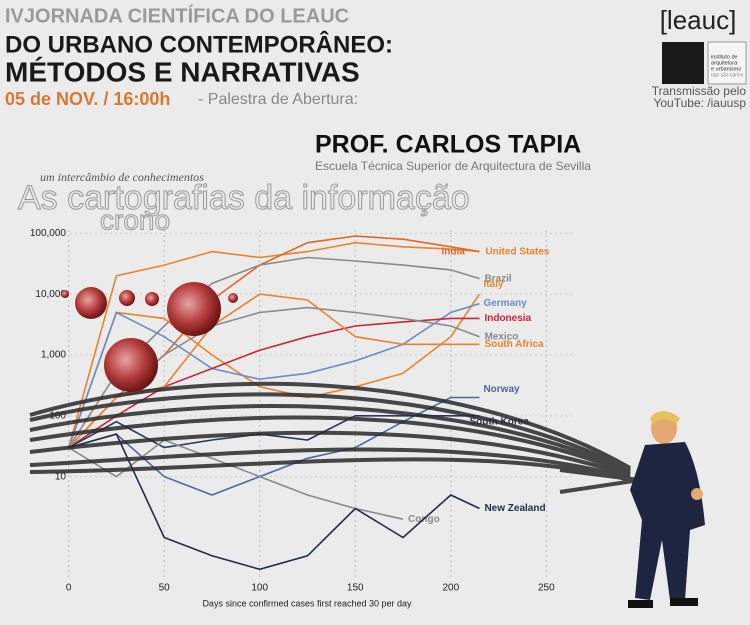 Image resolution: width=750 pixels, height=625 pixels. What do you see at coordinates (517, 251) in the screenshot?
I see `series-label: United States` at bounding box center [517, 251].